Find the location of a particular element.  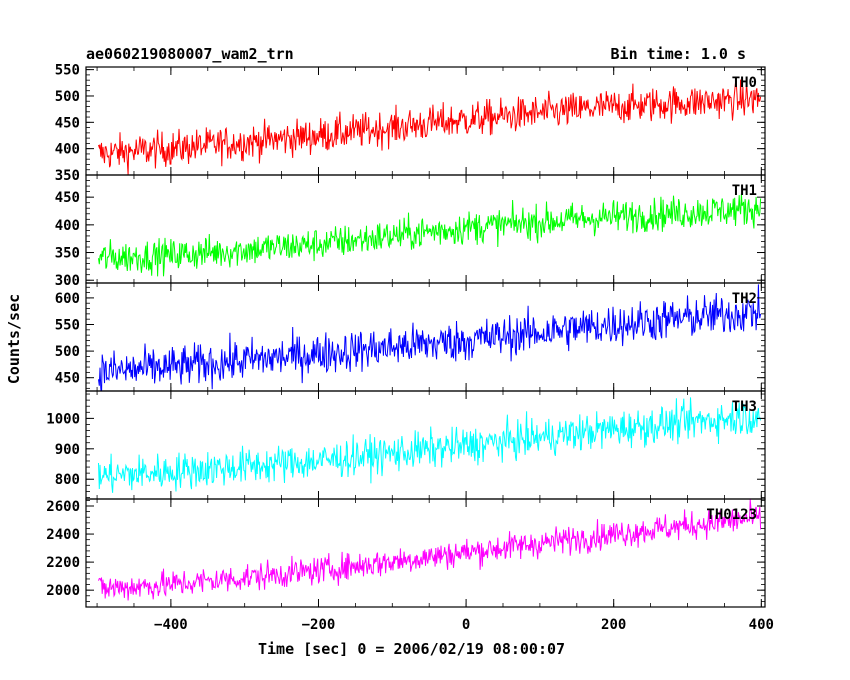

panel-frame-th2 is located at coordinates (425, 337).